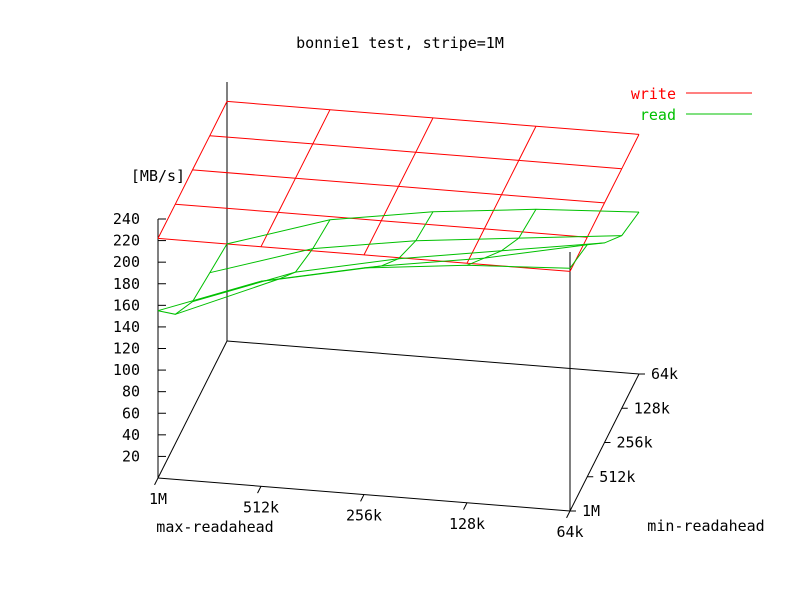 This screenshot has width=800, height=600. What do you see at coordinates (126, 241) in the screenshot?
I see `z-tick-label-10: 220` at bounding box center [126, 241].